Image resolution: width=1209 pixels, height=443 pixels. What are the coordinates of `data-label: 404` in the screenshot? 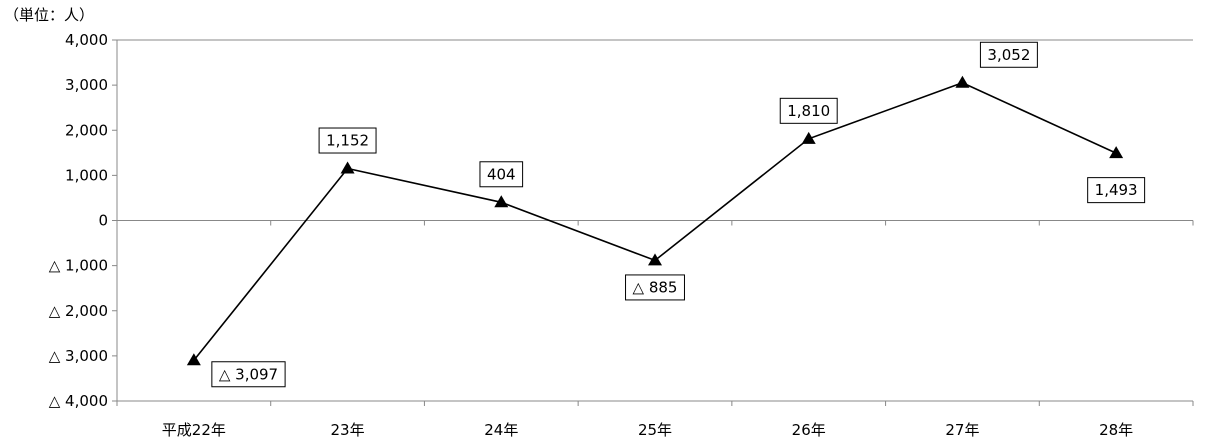 It's located at (501, 174).